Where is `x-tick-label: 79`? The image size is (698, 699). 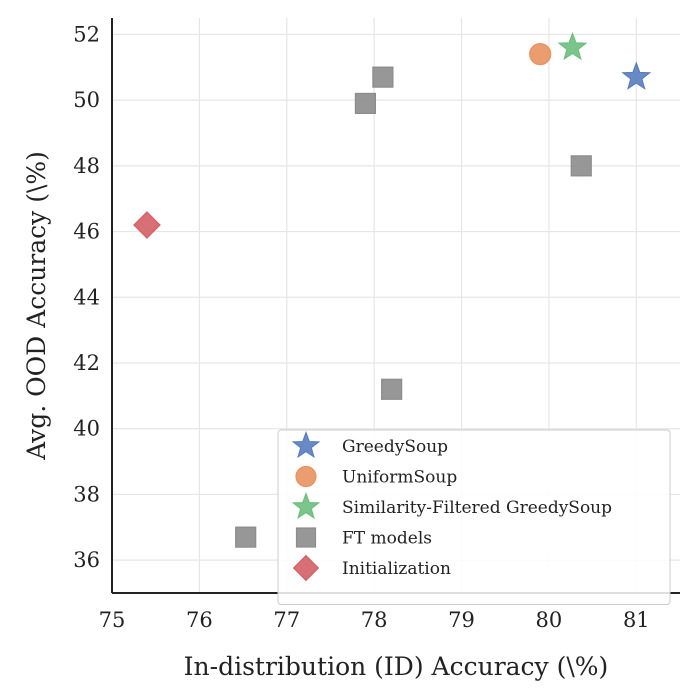 x-tick-label: 79 is located at coordinates (461, 620).